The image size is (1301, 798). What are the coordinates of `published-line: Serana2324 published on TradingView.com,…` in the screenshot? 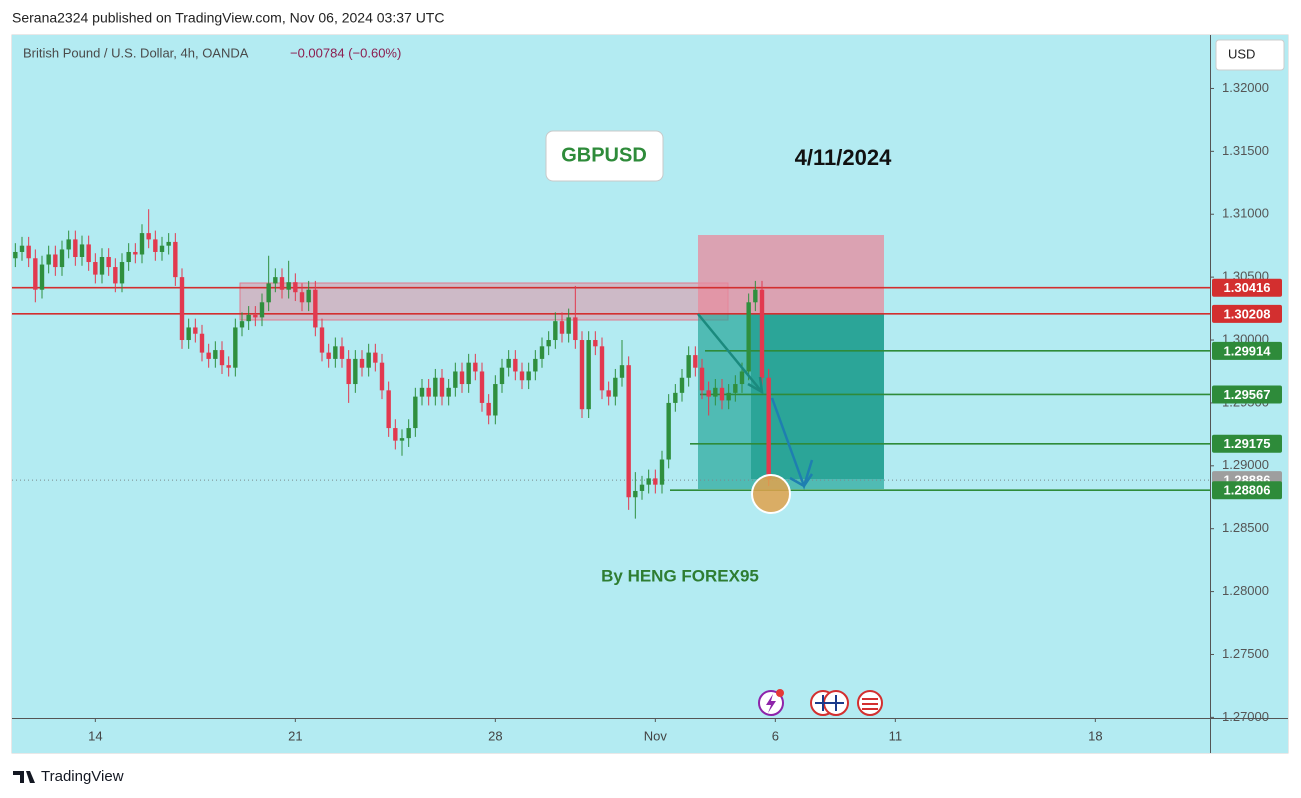 It's located at (228, 18).